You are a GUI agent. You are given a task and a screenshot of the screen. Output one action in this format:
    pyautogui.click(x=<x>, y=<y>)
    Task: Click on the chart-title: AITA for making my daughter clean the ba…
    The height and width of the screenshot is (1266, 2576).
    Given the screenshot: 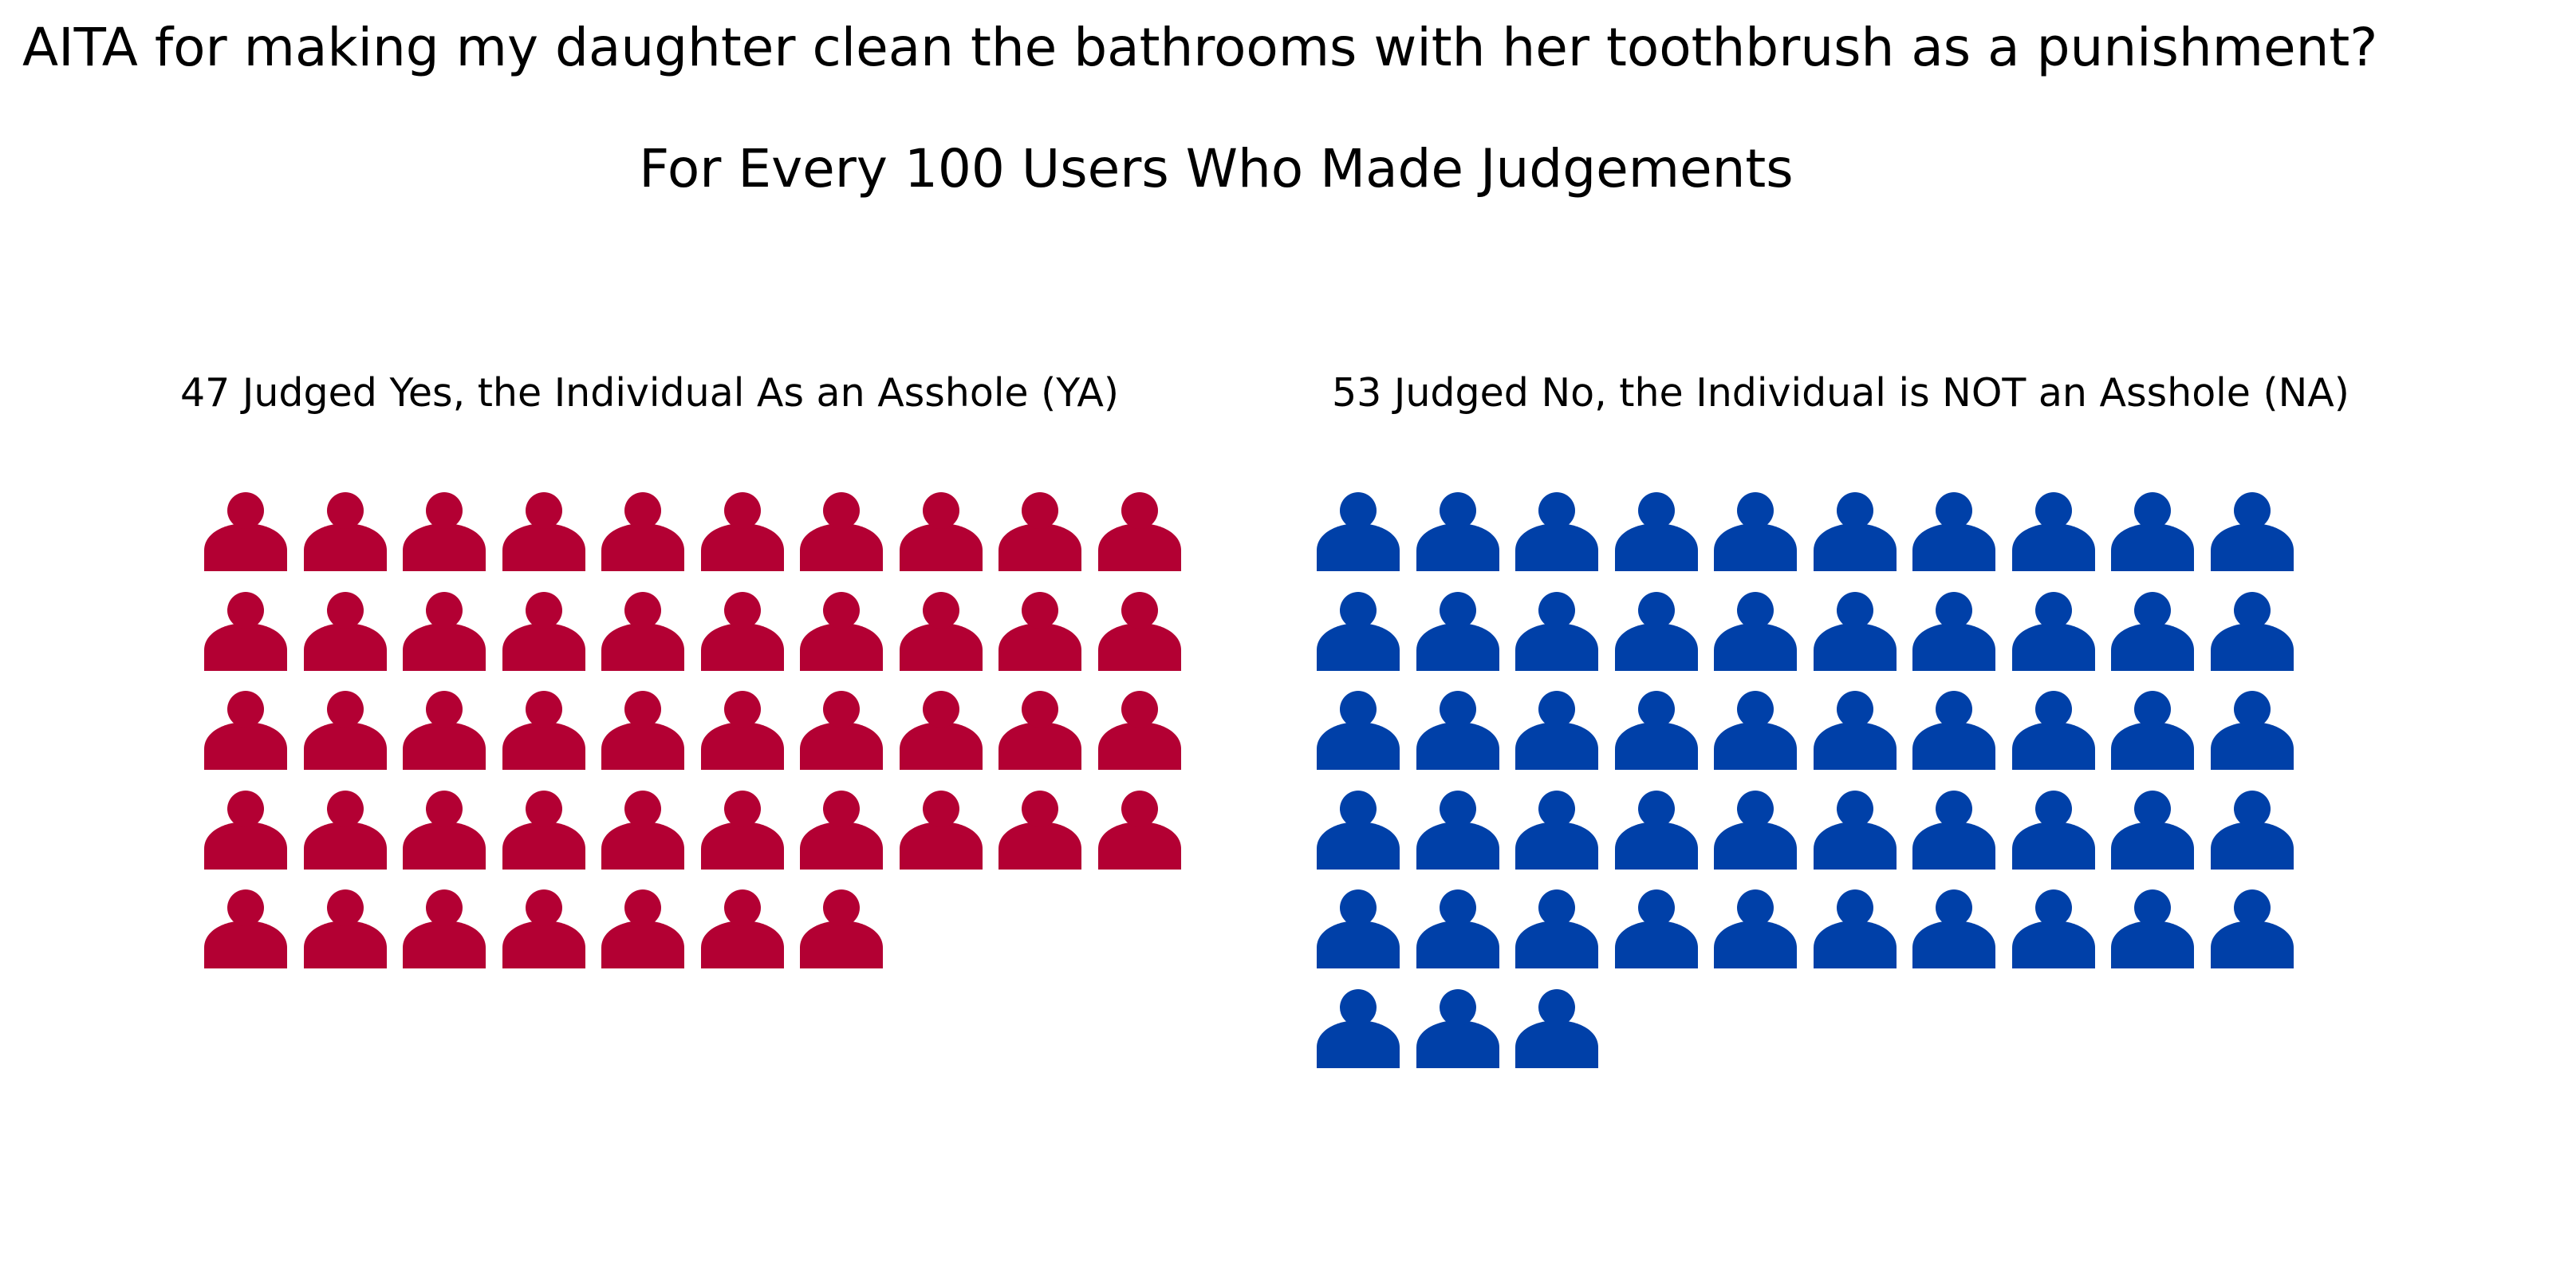 What is the action you would take?
    pyautogui.click(x=1200, y=47)
    